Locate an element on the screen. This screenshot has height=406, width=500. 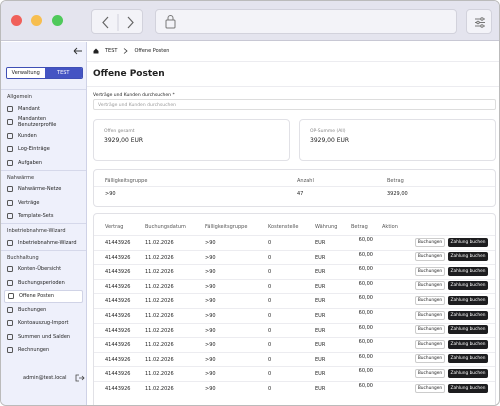
nav-item: Template-Sets is located at coordinates (43, 217).